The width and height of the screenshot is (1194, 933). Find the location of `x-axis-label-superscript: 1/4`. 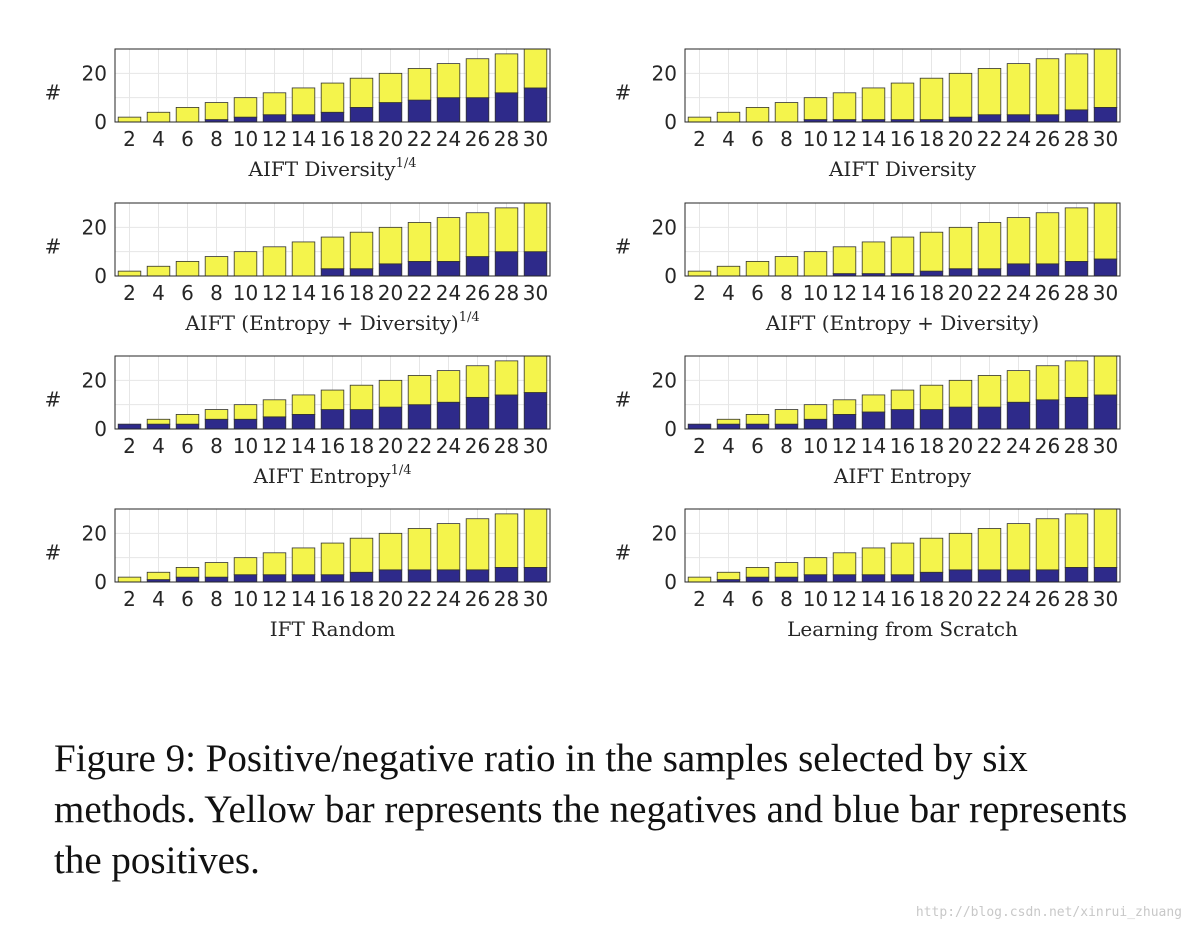

x-axis-label-superscript: 1/4 is located at coordinates (406, 163).